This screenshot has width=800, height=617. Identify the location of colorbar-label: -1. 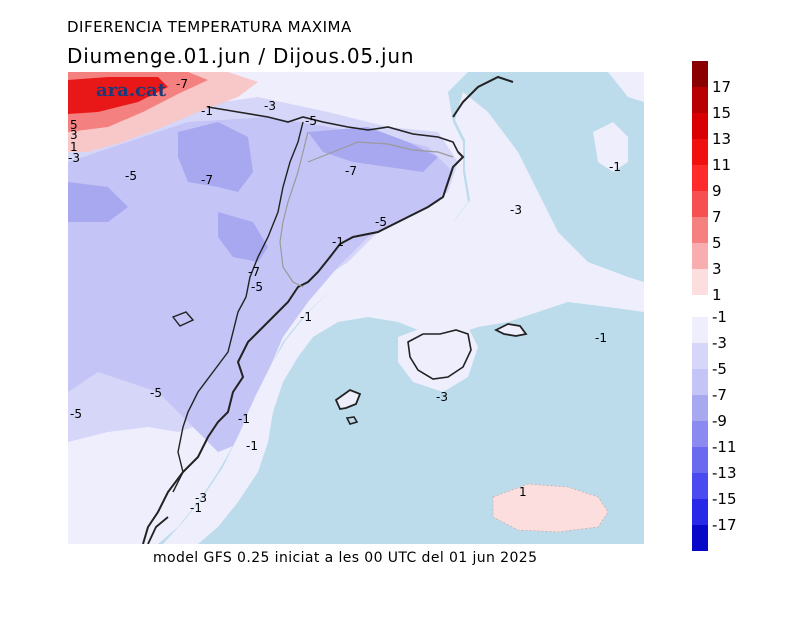
(719, 317).